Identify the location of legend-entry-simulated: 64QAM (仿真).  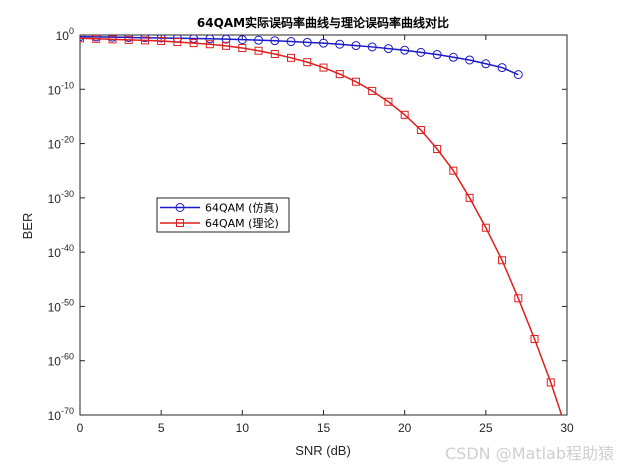
(219, 208).